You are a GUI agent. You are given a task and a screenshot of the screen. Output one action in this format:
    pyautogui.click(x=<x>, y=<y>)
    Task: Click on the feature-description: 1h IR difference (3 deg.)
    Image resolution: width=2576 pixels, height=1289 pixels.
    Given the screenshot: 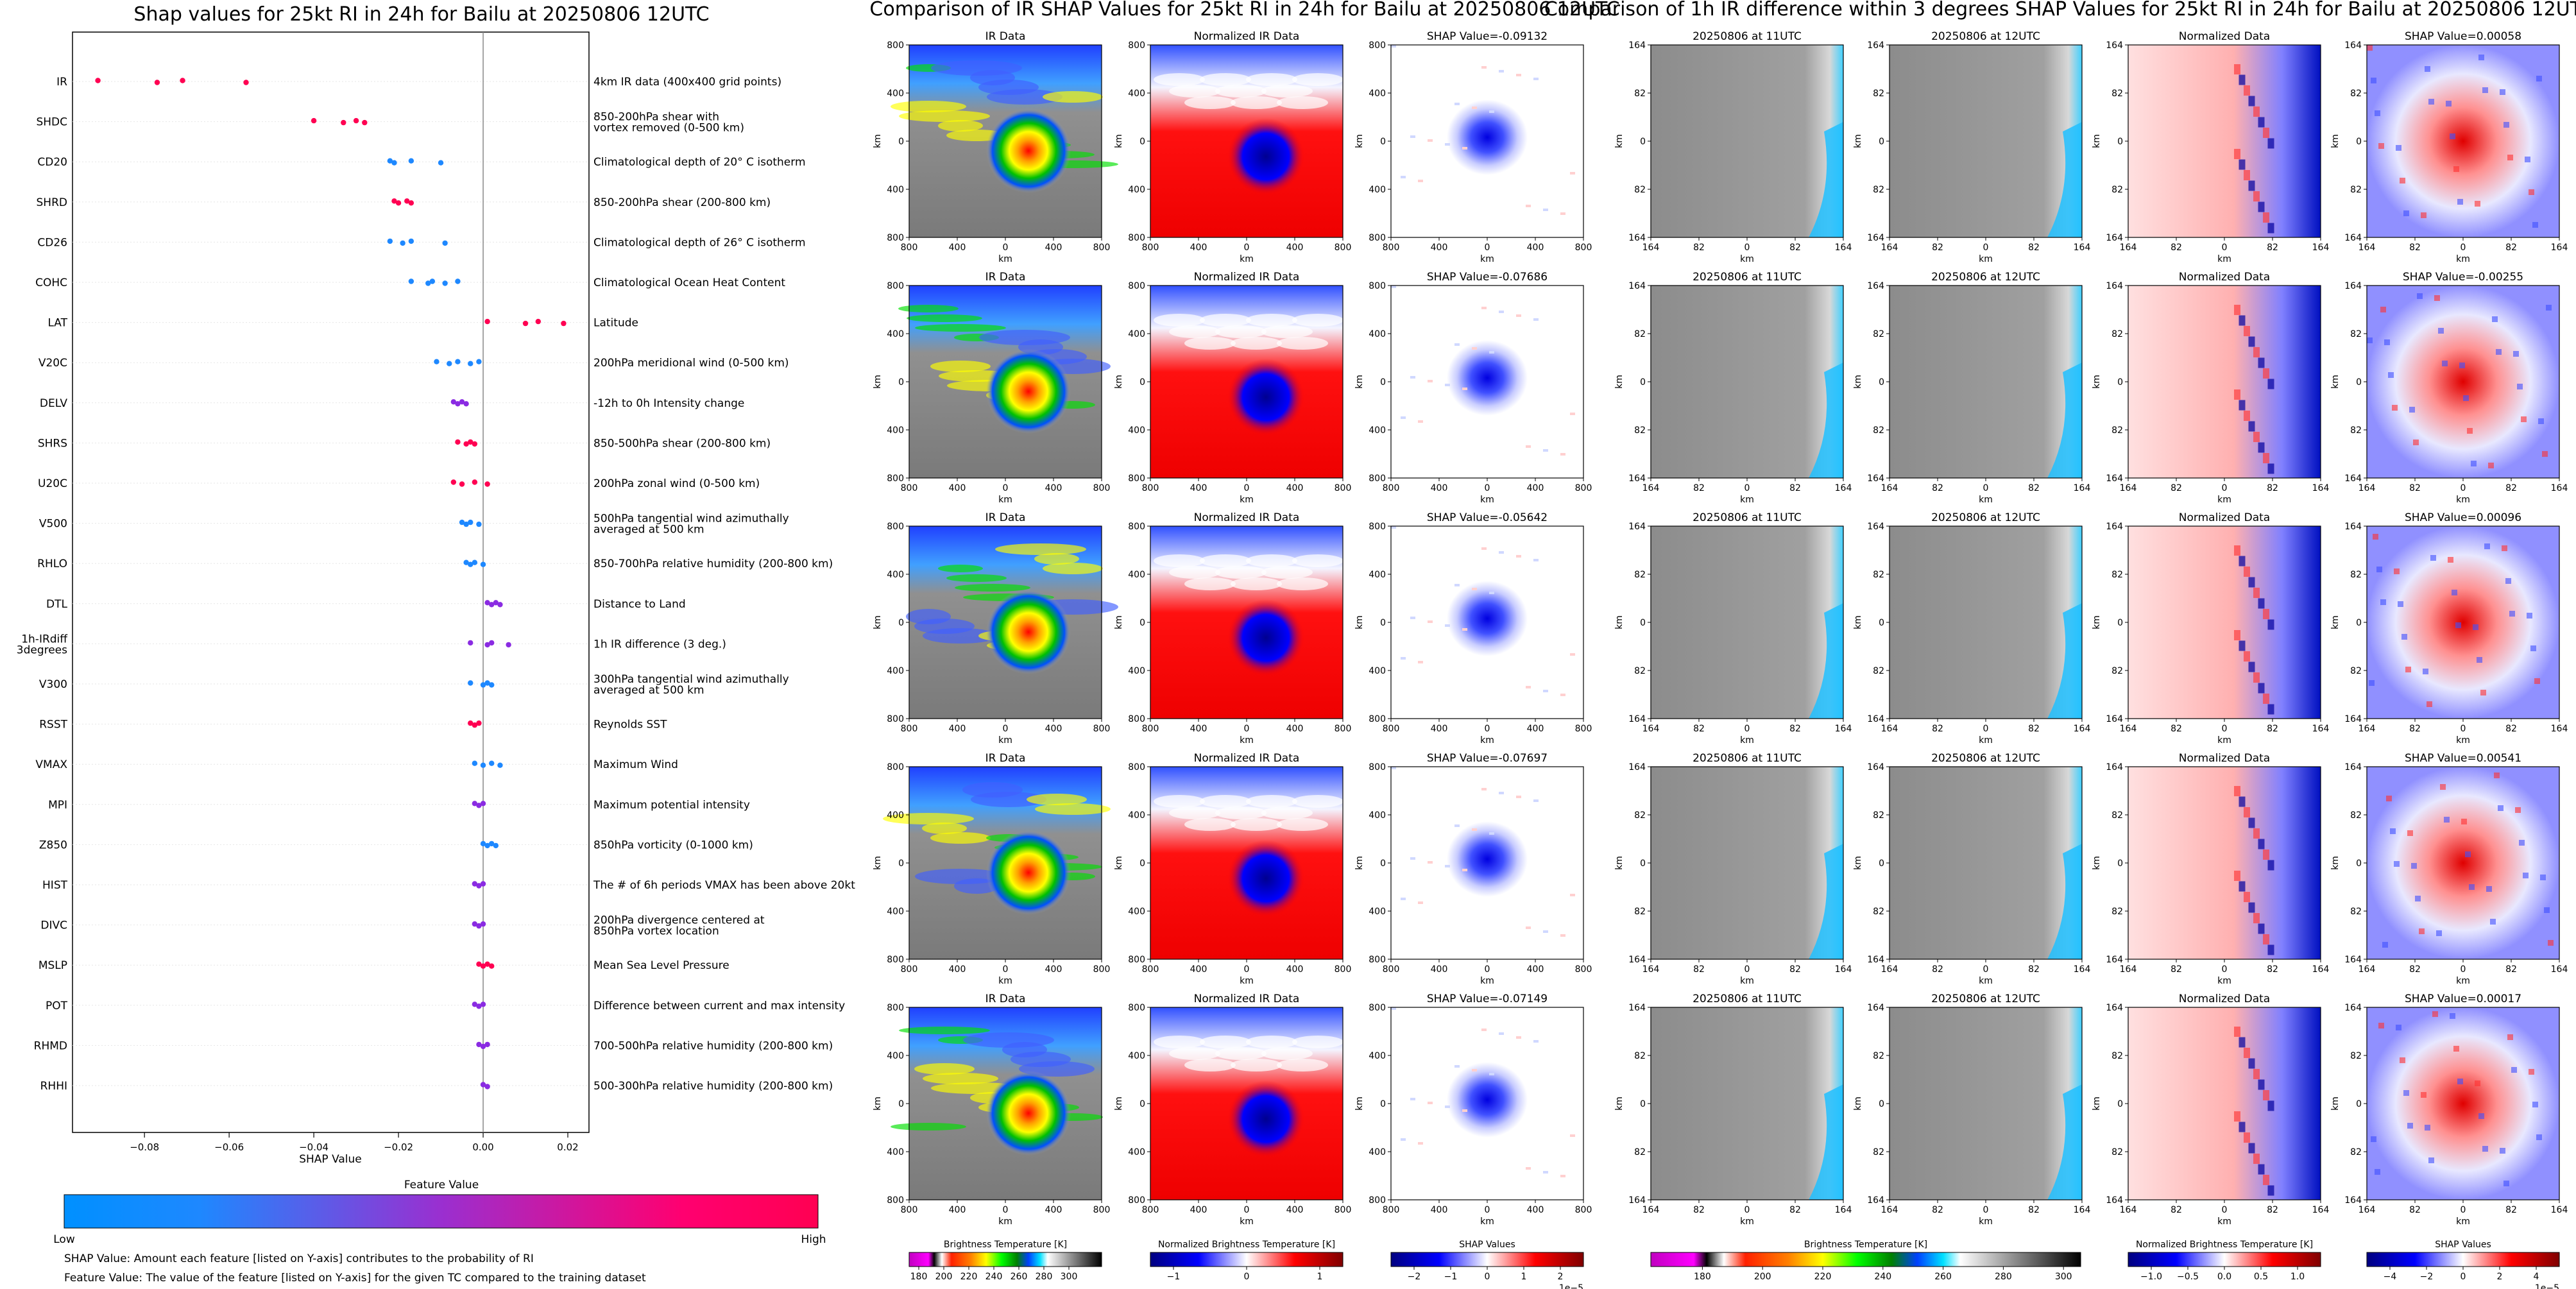 What is the action you would take?
    pyautogui.click(x=659, y=644)
    